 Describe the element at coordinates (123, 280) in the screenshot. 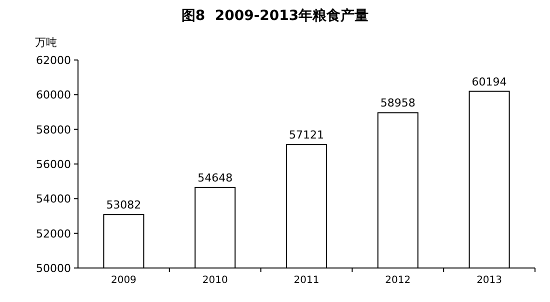

I see `x-tick-label: 2009` at that location.